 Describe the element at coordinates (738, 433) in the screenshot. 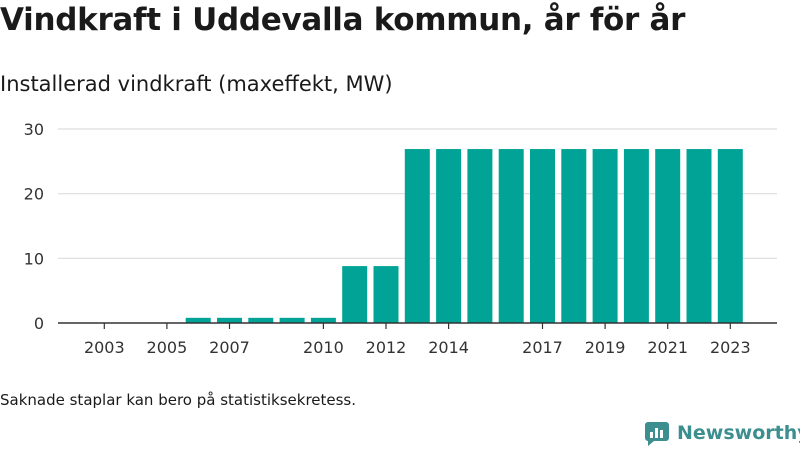

I see `brand-name: Newsworthy` at that location.